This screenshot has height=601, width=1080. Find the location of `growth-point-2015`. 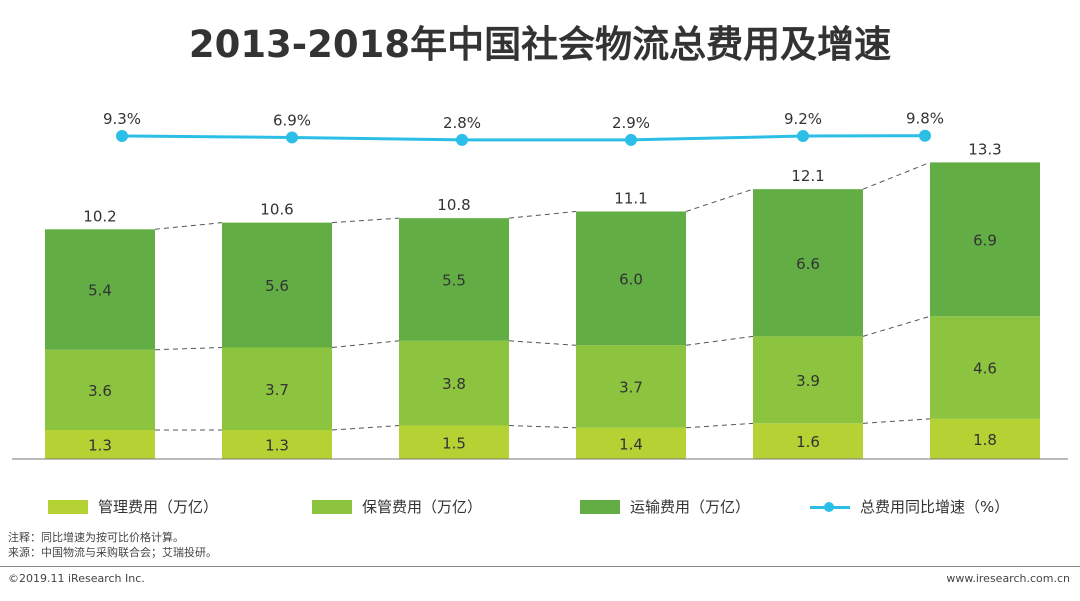

growth-point-2015 is located at coordinates (462, 139).